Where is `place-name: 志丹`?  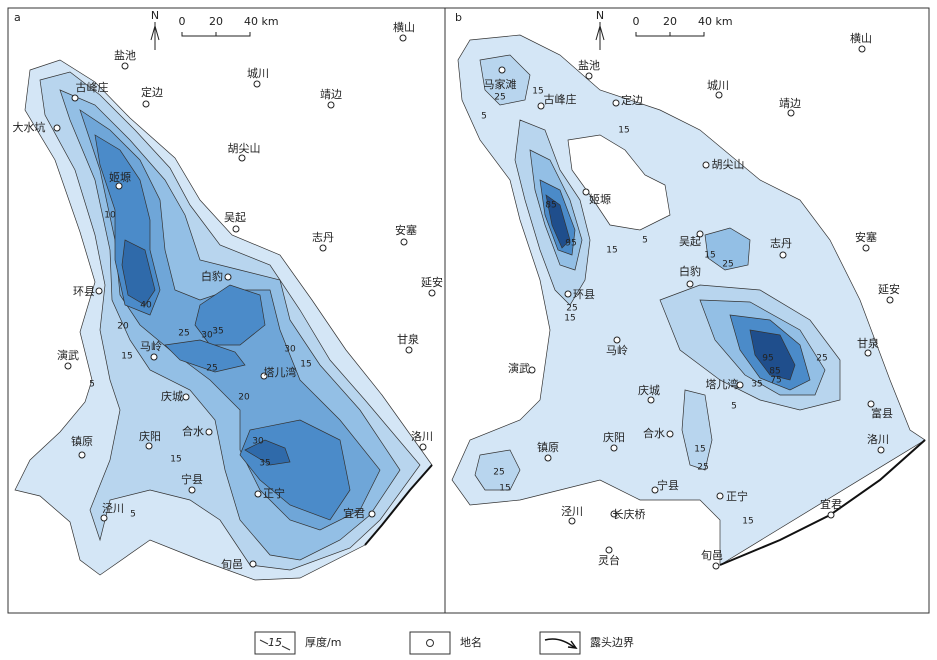 place-name: 志丹 is located at coordinates (323, 237).